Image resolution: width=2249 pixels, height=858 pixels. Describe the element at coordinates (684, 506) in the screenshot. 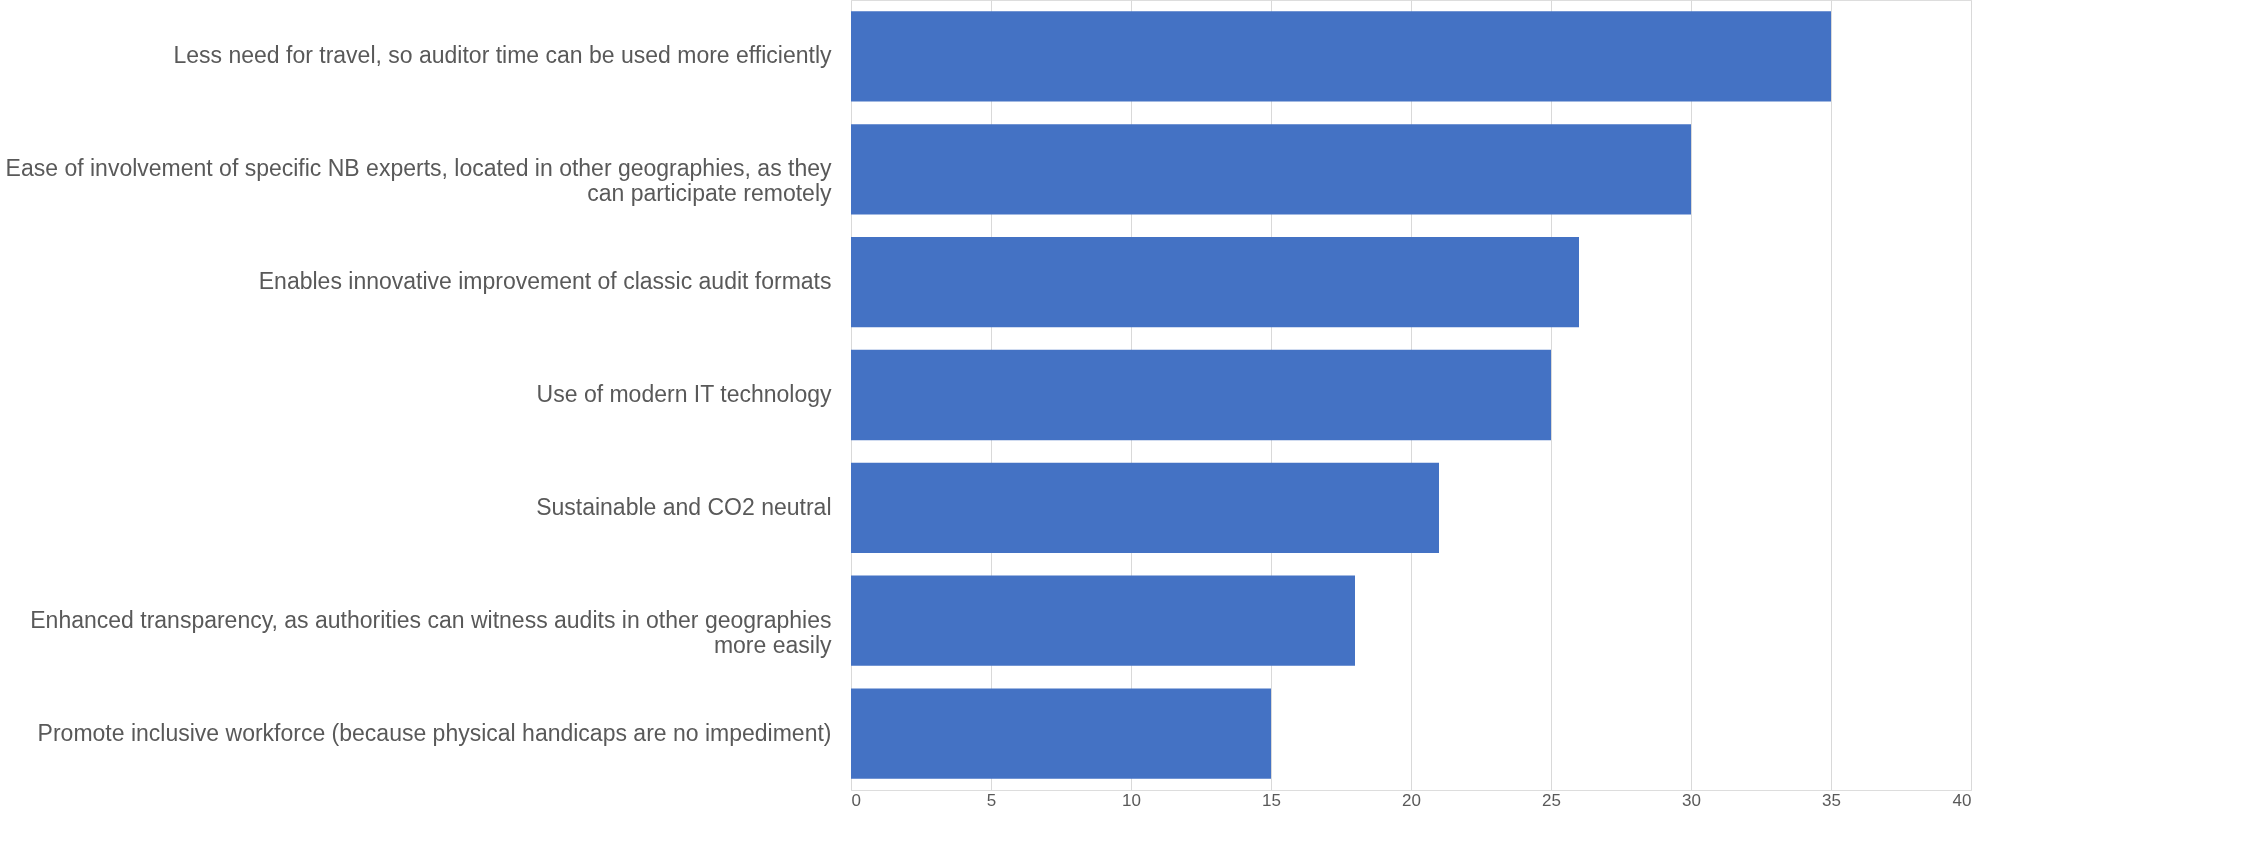

I see `y-tick-label: Sustainable and CO2 neutral` at that location.